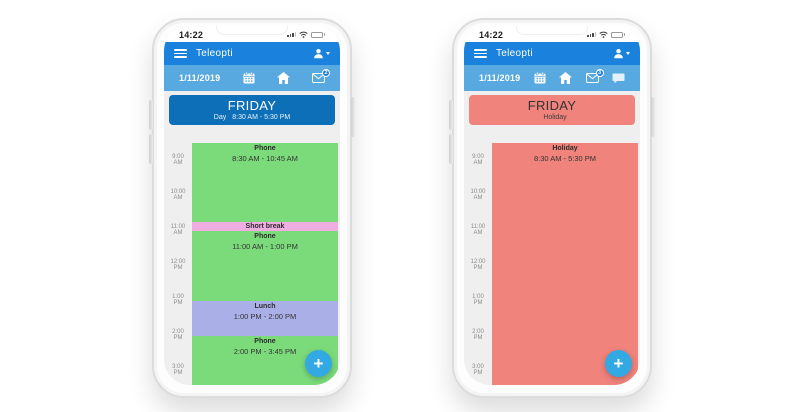 The height and width of the screenshot is (412, 800). I want to click on day-banner-subtitle: Holiday, so click(552, 117).